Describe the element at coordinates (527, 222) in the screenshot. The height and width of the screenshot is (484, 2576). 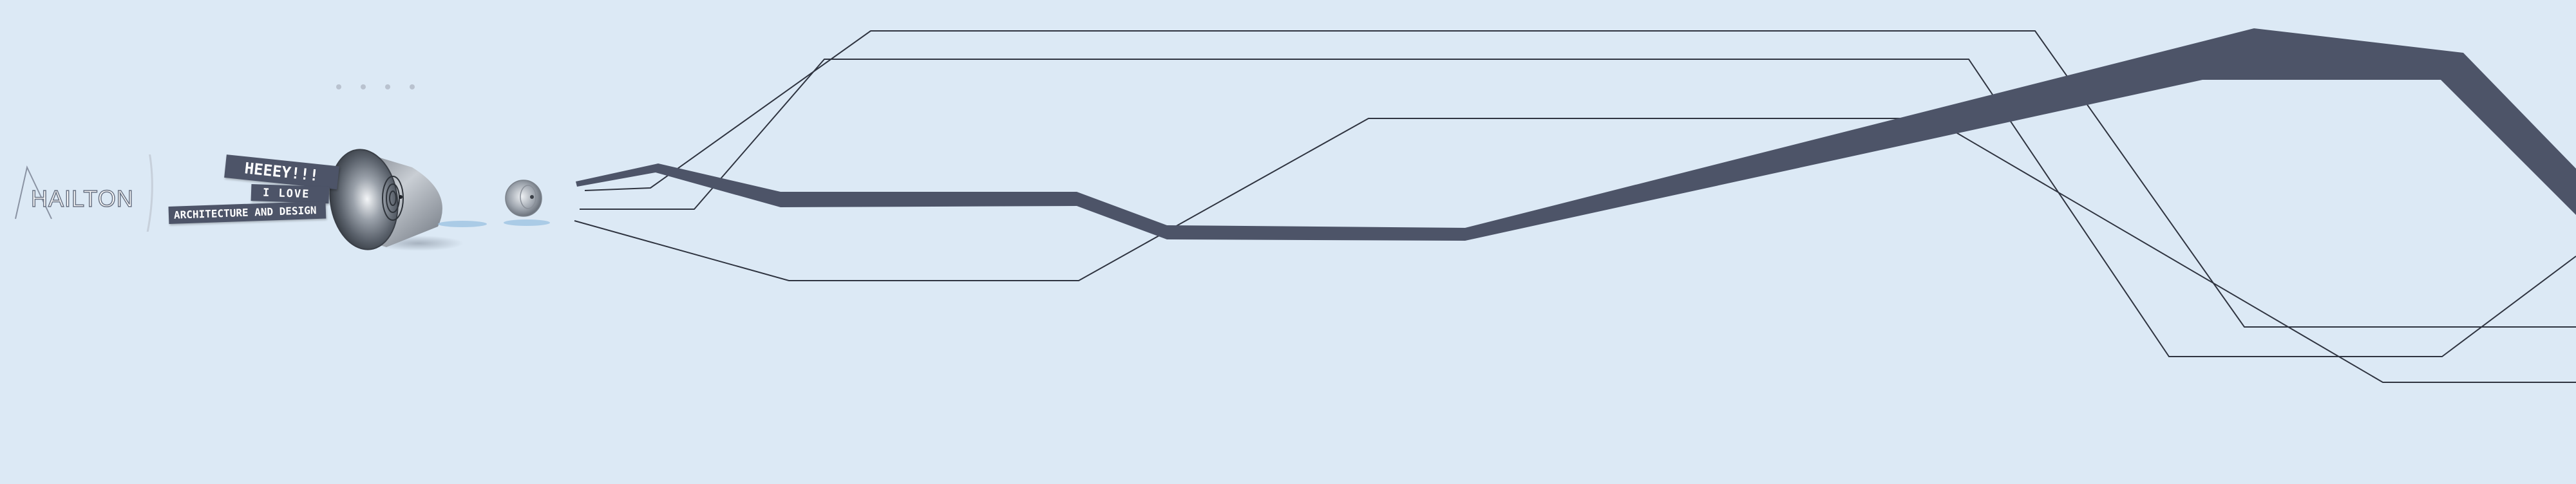
I see `puddle-right` at that location.